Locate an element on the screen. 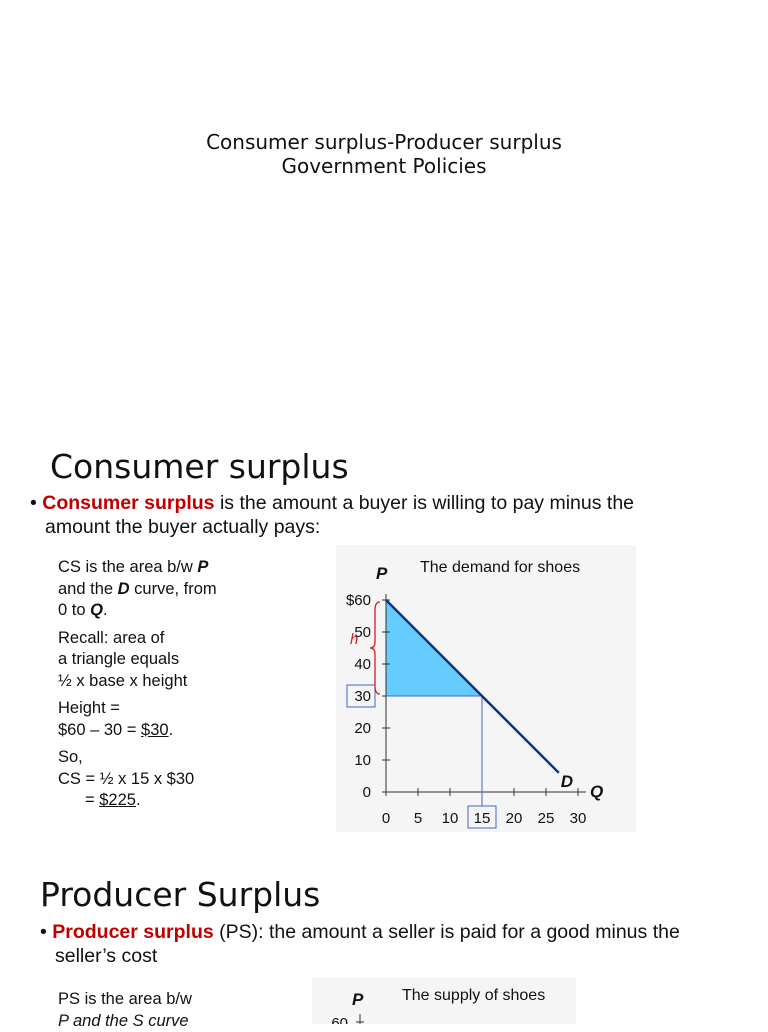  note-line: So, is located at coordinates (137, 758).